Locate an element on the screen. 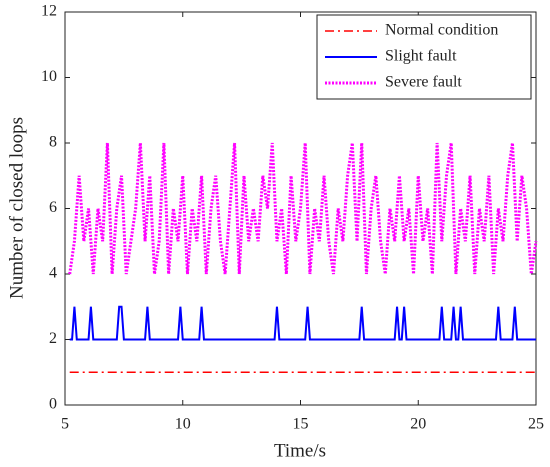 This screenshot has width=550, height=467. y-tick-label: 4 is located at coordinates (53, 273).